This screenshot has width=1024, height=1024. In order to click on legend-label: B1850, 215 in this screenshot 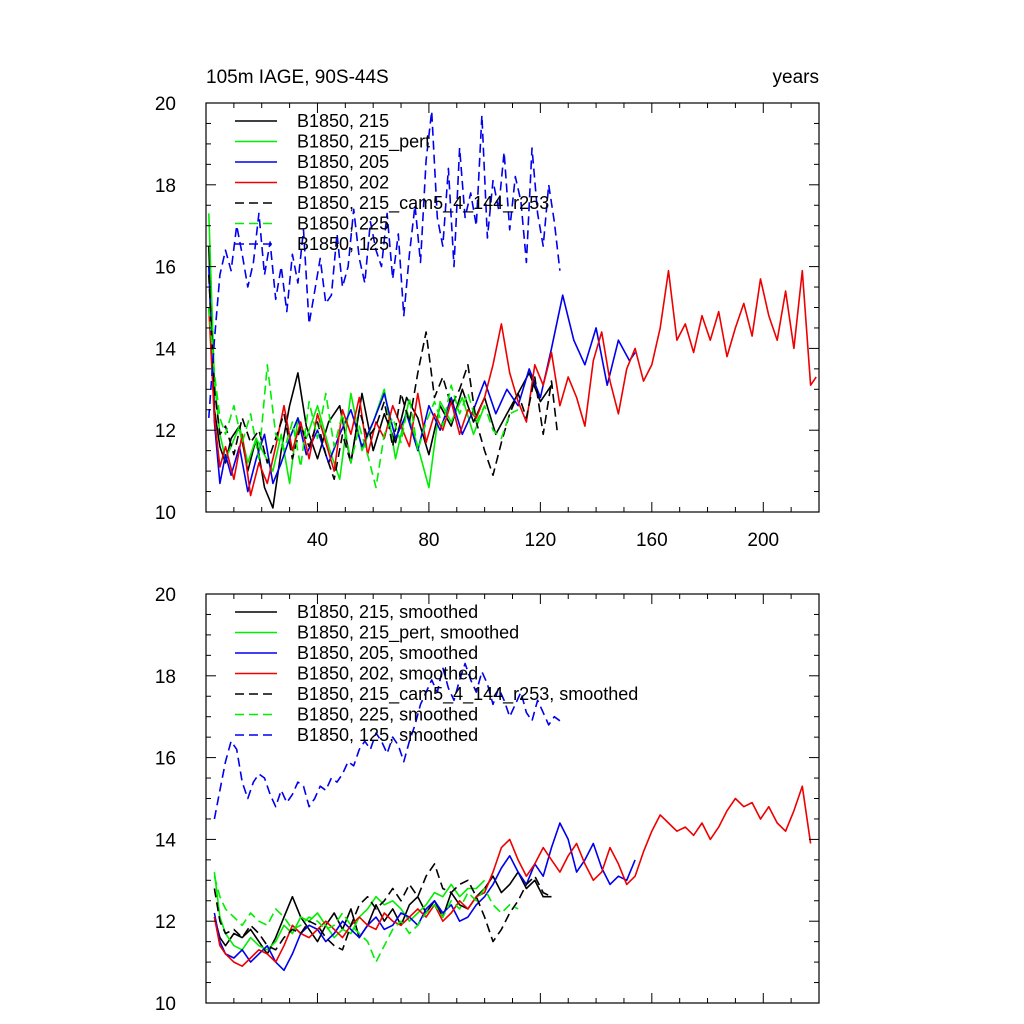, I will do `click(343, 121)`.